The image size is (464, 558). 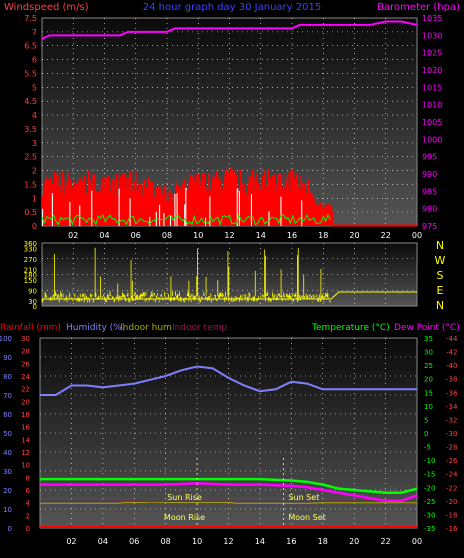 What do you see at coordinates (440, 260) in the screenshot?
I see `compass-label: W` at bounding box center [440, 260].